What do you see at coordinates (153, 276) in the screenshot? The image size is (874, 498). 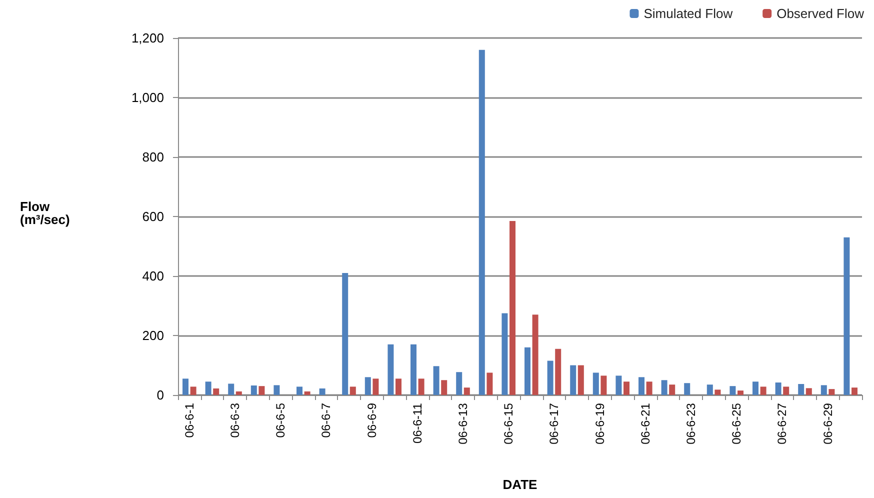 I see `y-tick-label: 400` at bounding box center [153, 276].